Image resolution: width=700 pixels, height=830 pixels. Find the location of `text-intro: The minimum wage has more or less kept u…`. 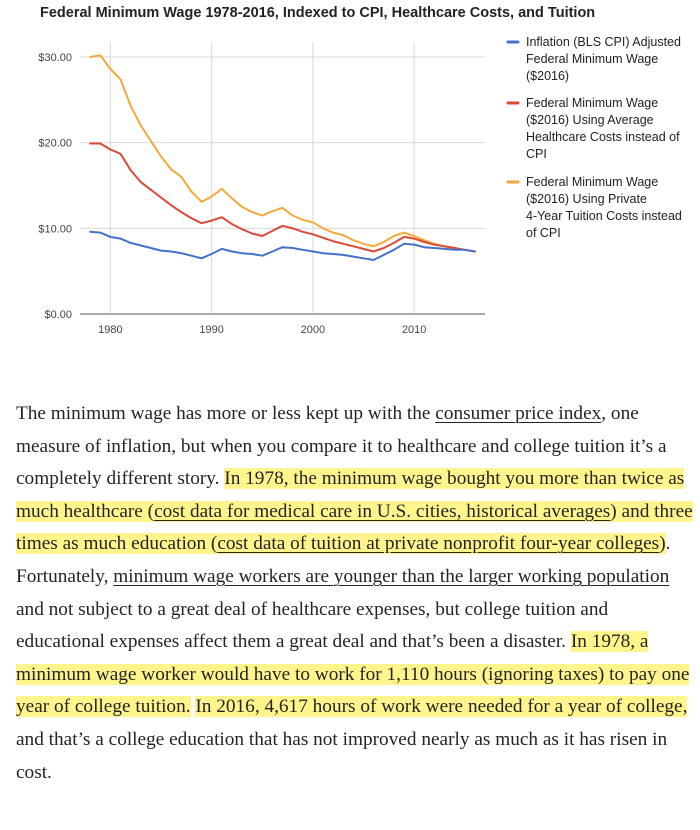

text-intro: The minimum wage has more or less kept u… is located at coordinates (226, 413).